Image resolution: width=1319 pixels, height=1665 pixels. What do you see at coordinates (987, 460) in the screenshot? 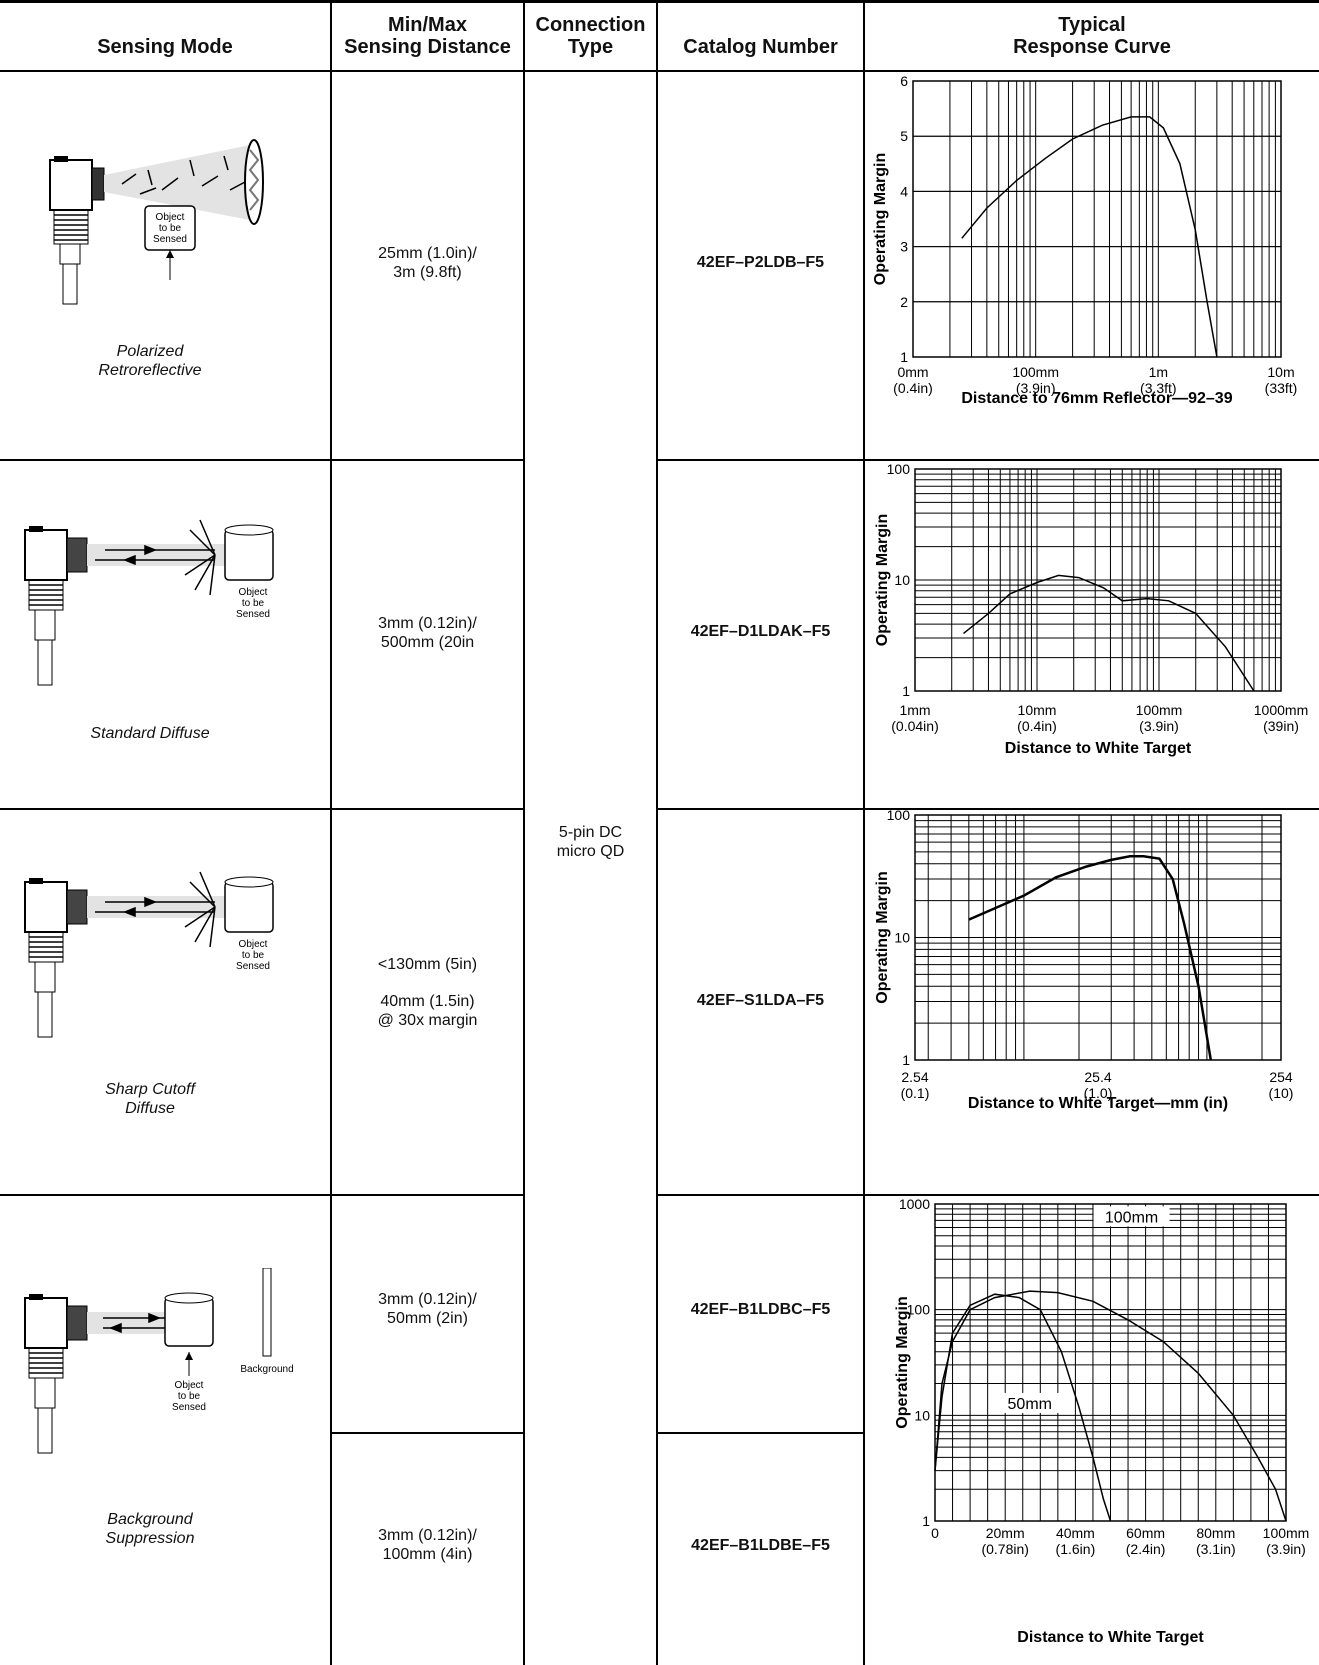
I see `row-rule-1b` at bounding box center [987, 460].